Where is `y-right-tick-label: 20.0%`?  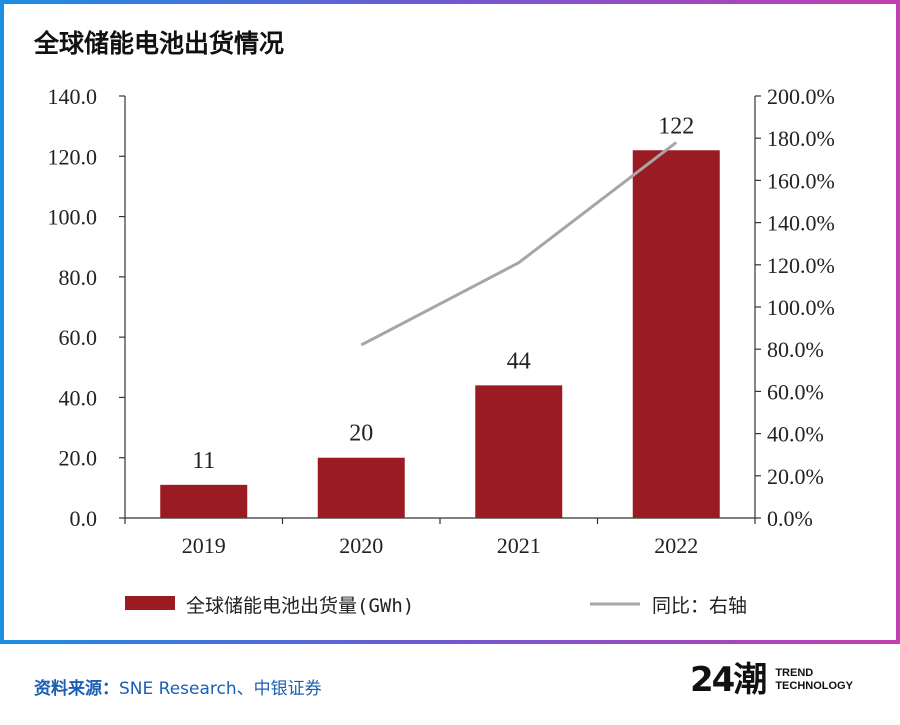
y-right-tick-label: 20.0% is located at coordinates (795, 476).